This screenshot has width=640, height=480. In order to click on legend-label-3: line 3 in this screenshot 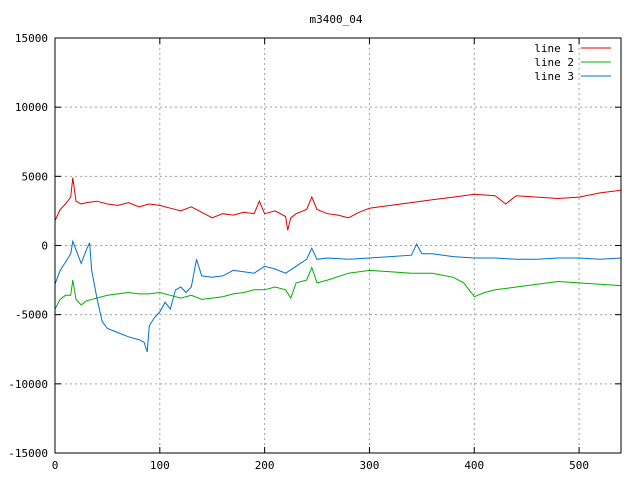, I will do `click(554, 76)`.